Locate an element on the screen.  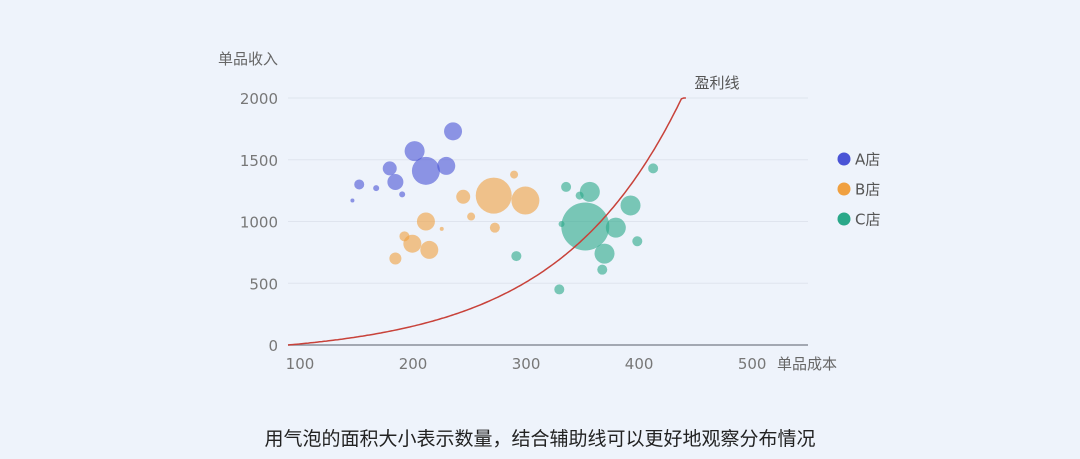
x-axis-label: 单品成本 is located at coordinates (807, 364).